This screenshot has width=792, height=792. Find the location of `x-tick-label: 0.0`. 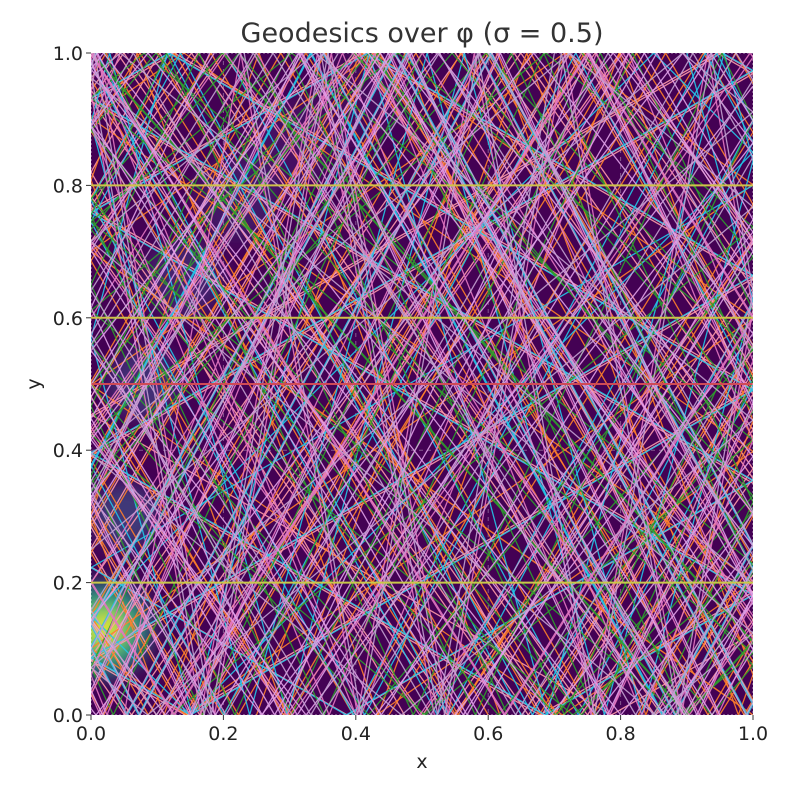

x-tick-label: 0.0 is located at coordinates (91, 734).